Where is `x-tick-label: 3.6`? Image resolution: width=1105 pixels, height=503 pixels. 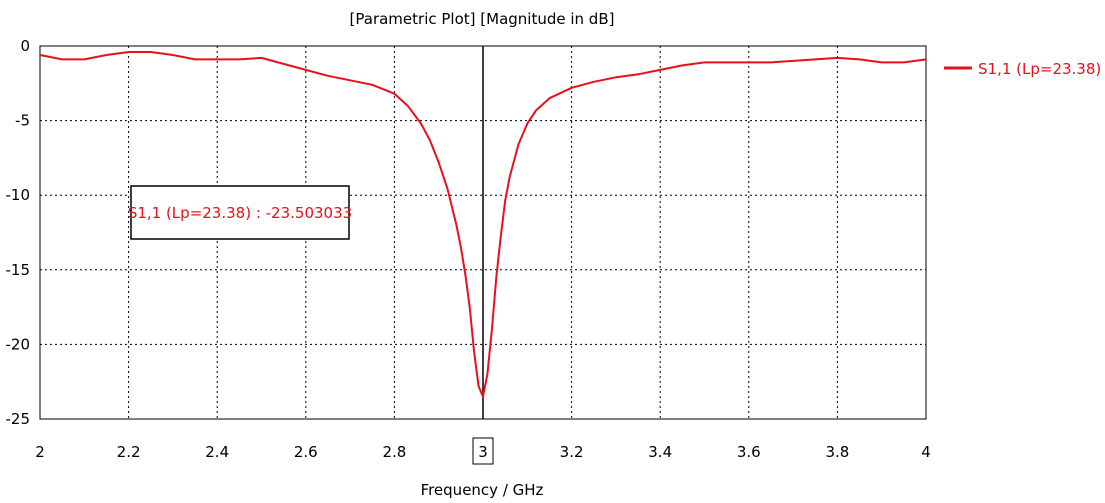
x-tick-label: 3.6 is located at coordinates (749, 452).